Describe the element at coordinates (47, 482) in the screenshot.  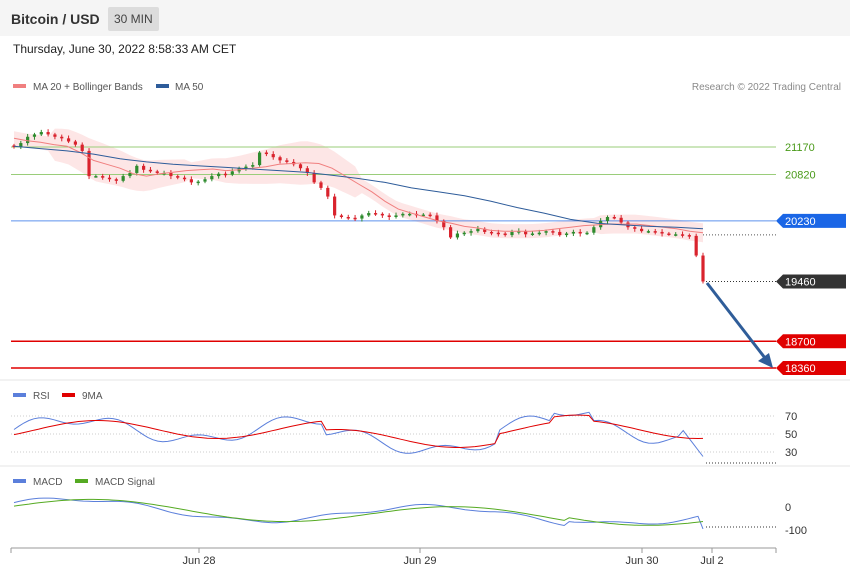
I see `macd-legend-label: MACD` at that location.